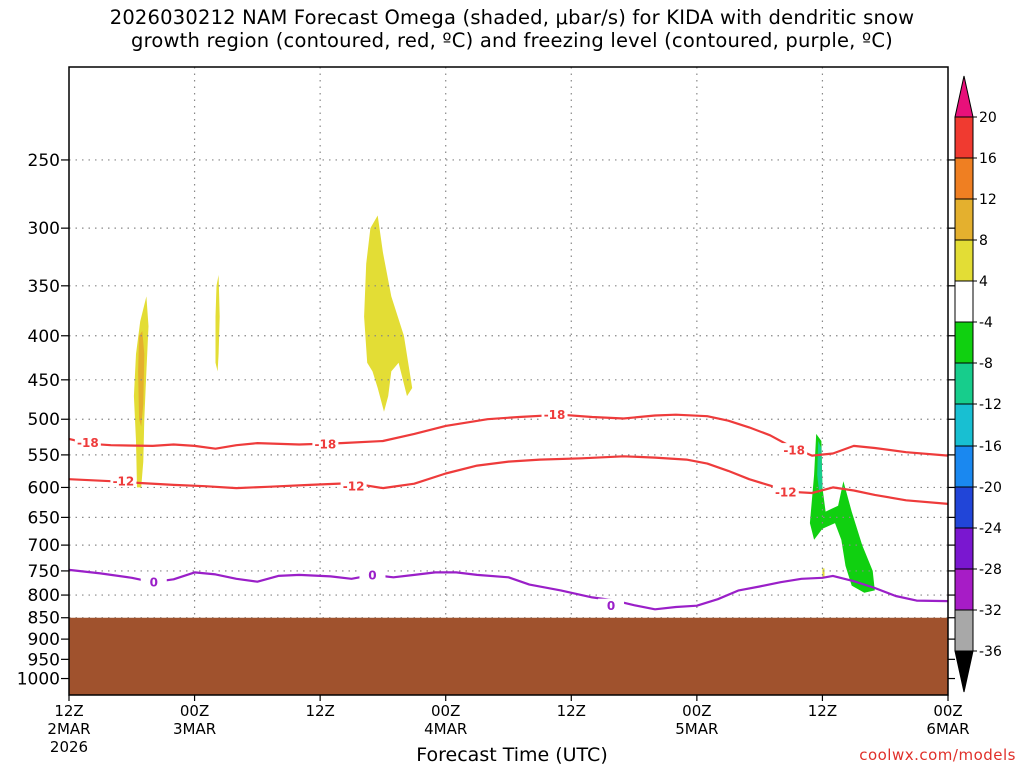  I want to click on colorbar-label: -28, so click(990, 570).